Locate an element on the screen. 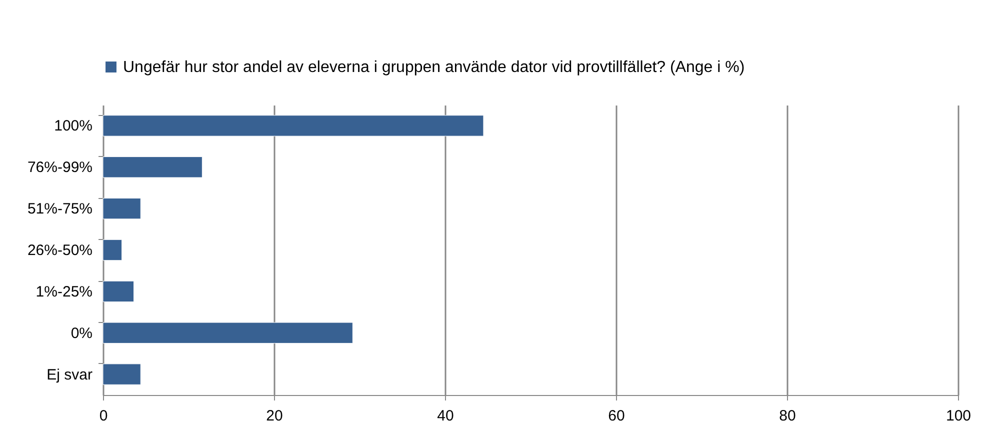 This screenshot has width=981, height=434. x-tick-label: 20 is located at coordinates (274, 416).